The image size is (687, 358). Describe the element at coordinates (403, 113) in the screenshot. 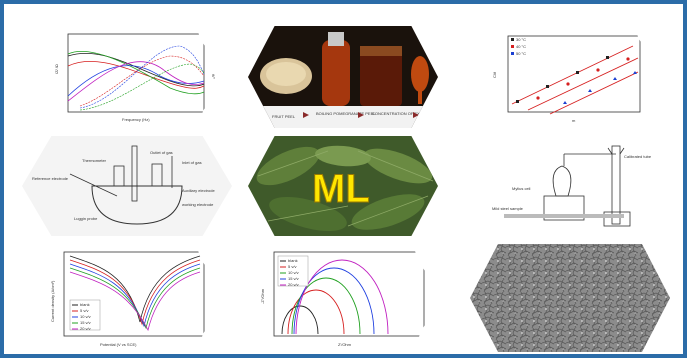

I see `process-step-3: CONCENTRATION OF EXTRACT` at that location.